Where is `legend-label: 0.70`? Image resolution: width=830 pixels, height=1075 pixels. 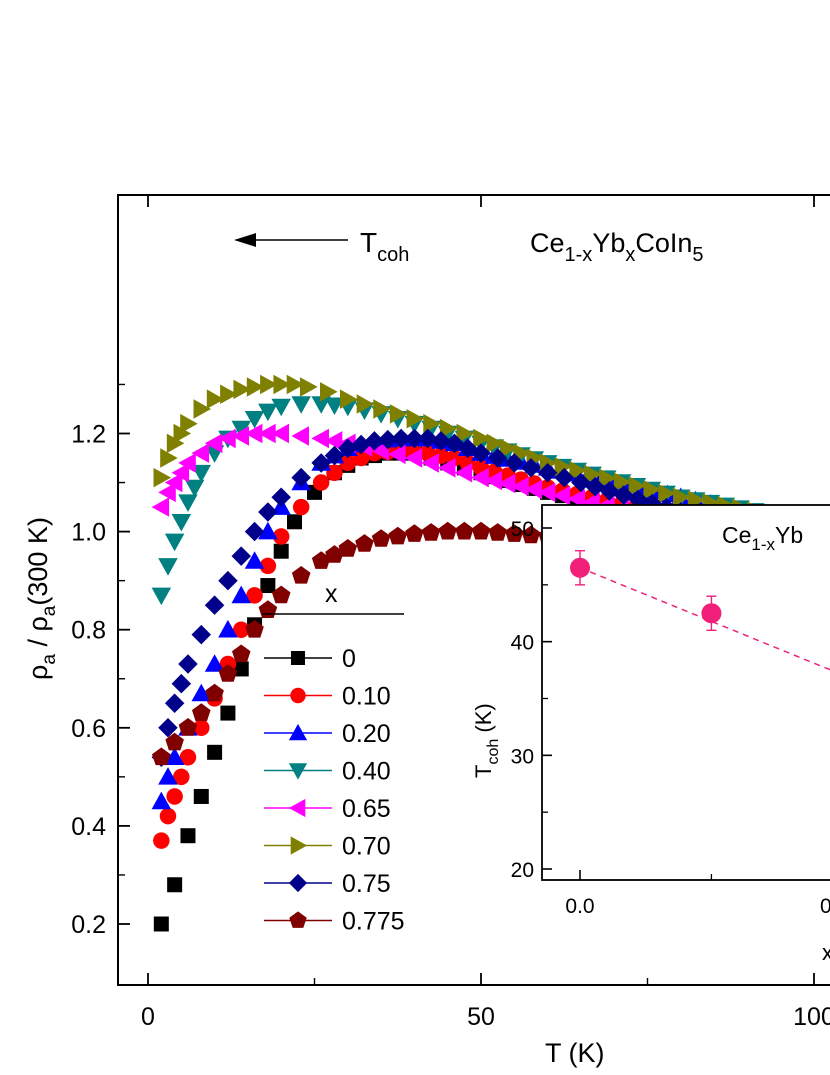
legend-label: 0.70 is located at coordinates (366, 847).